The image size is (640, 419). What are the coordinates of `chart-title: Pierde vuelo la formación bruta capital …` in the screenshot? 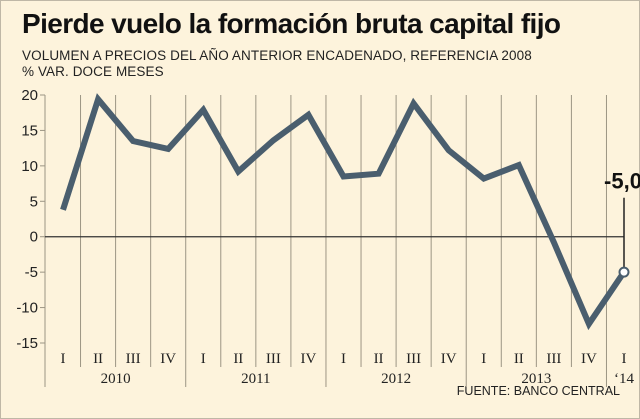 It's located at (291, 23).